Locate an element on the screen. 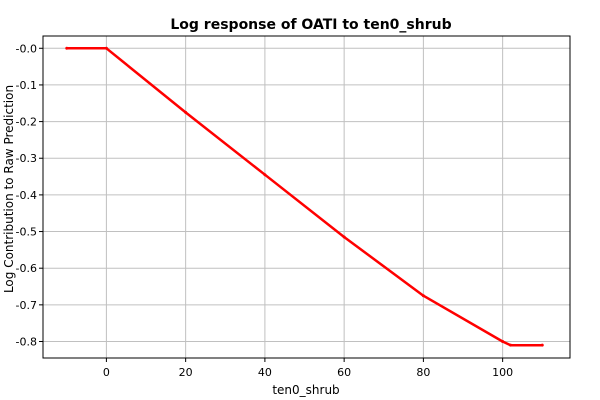 This screenshot has width=600, height=400. x-tick-label: 80 is located at coordinates (423, 372).